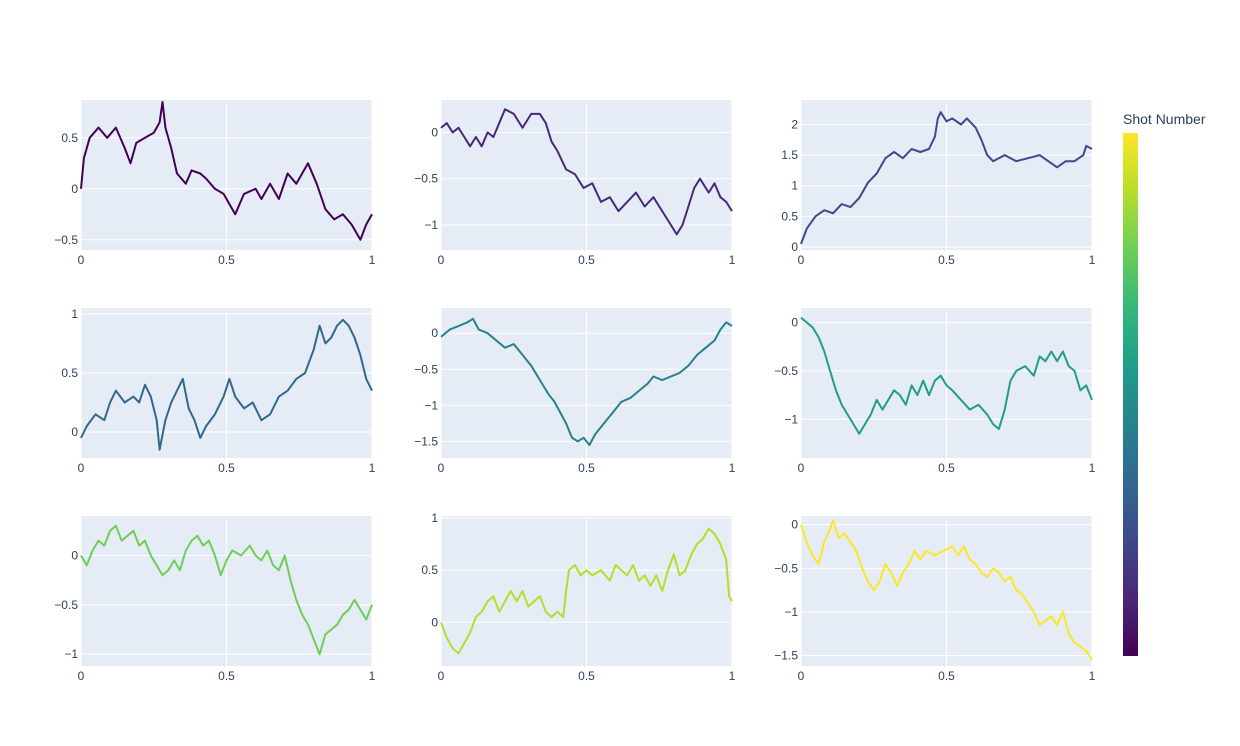 Image resolution: width=1240 pixels, height=746 pixels. I want to click on y-tick-label: 1.5, so click(789, 155).